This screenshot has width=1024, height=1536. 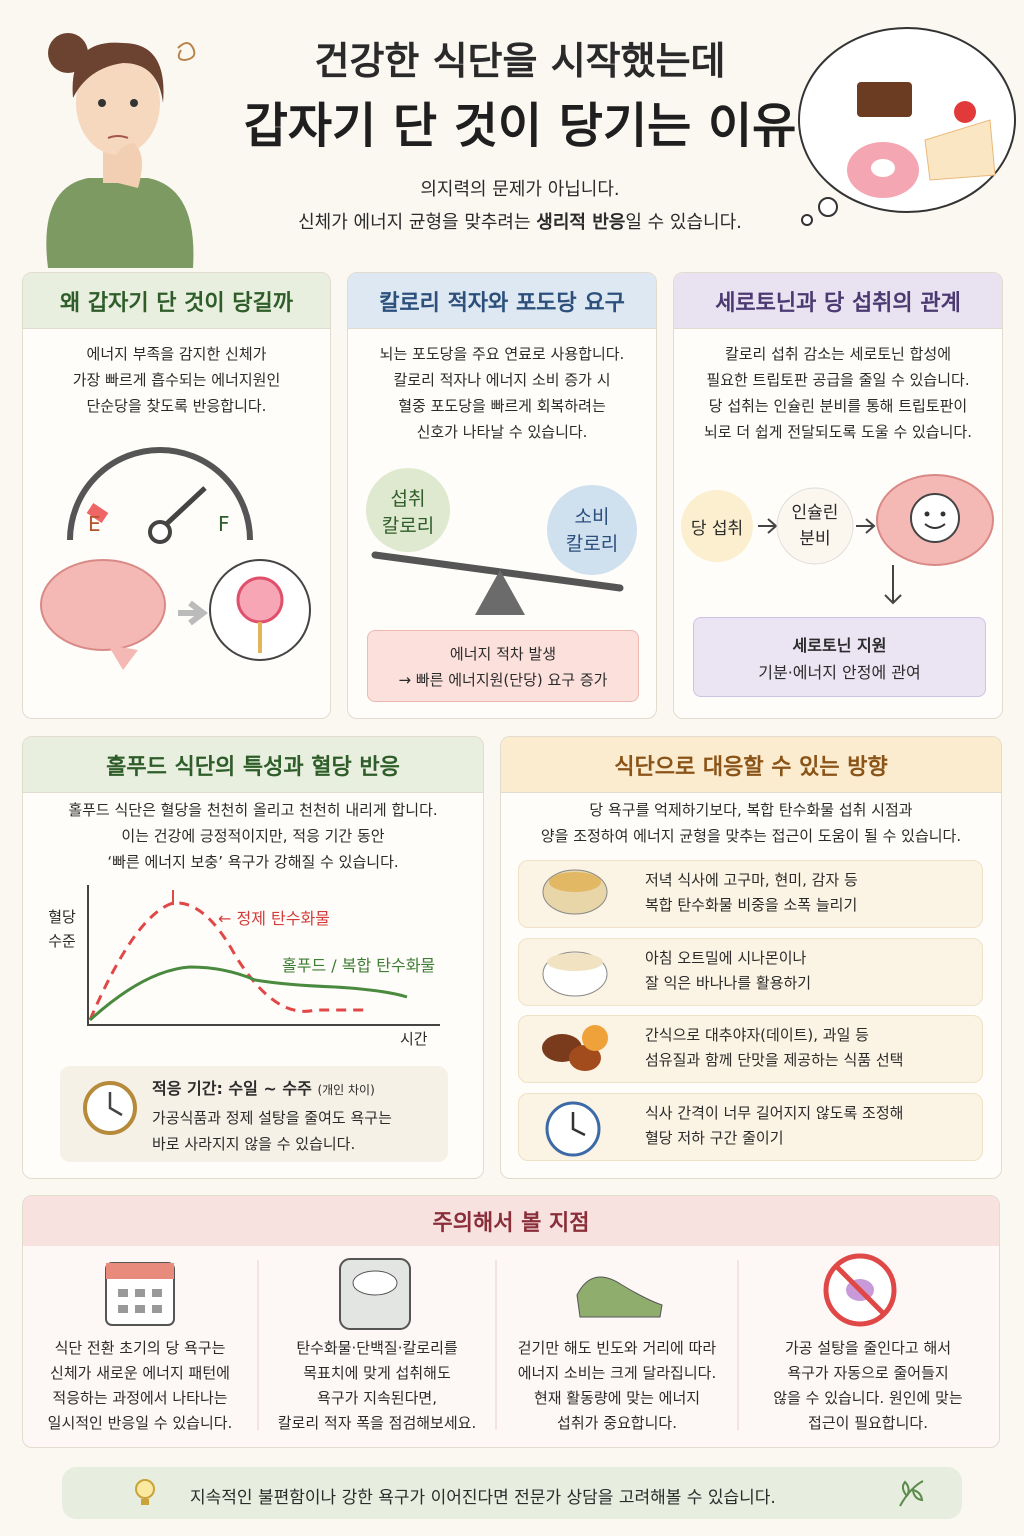 I want to click on strategy-text: 잘 익은 바나나를 활용하기, so click(x=728, y=982).